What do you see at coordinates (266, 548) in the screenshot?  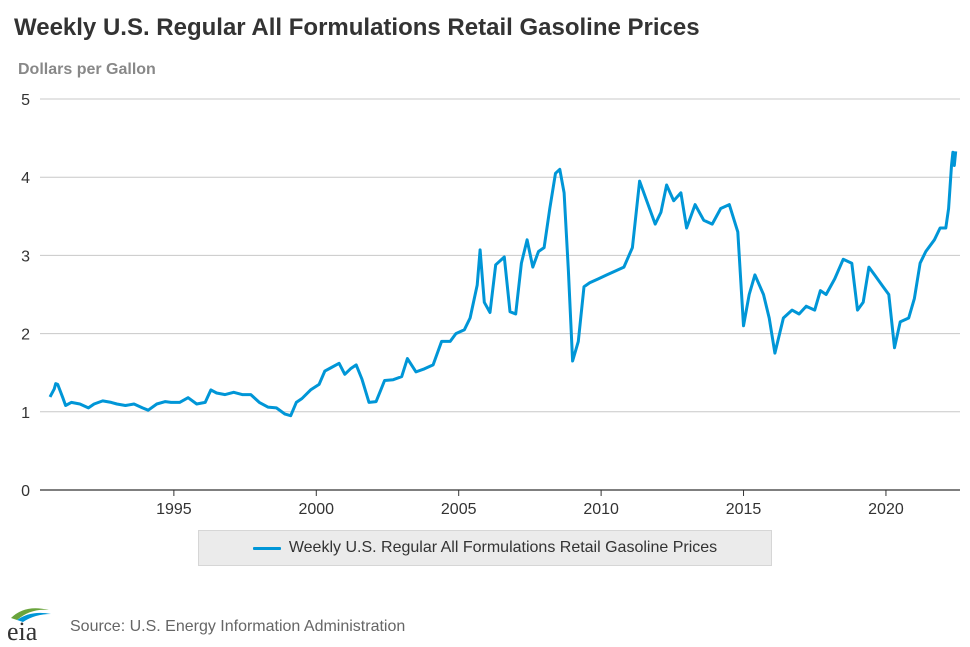 I see `legend-swatch` at bounding box center [266, 548].